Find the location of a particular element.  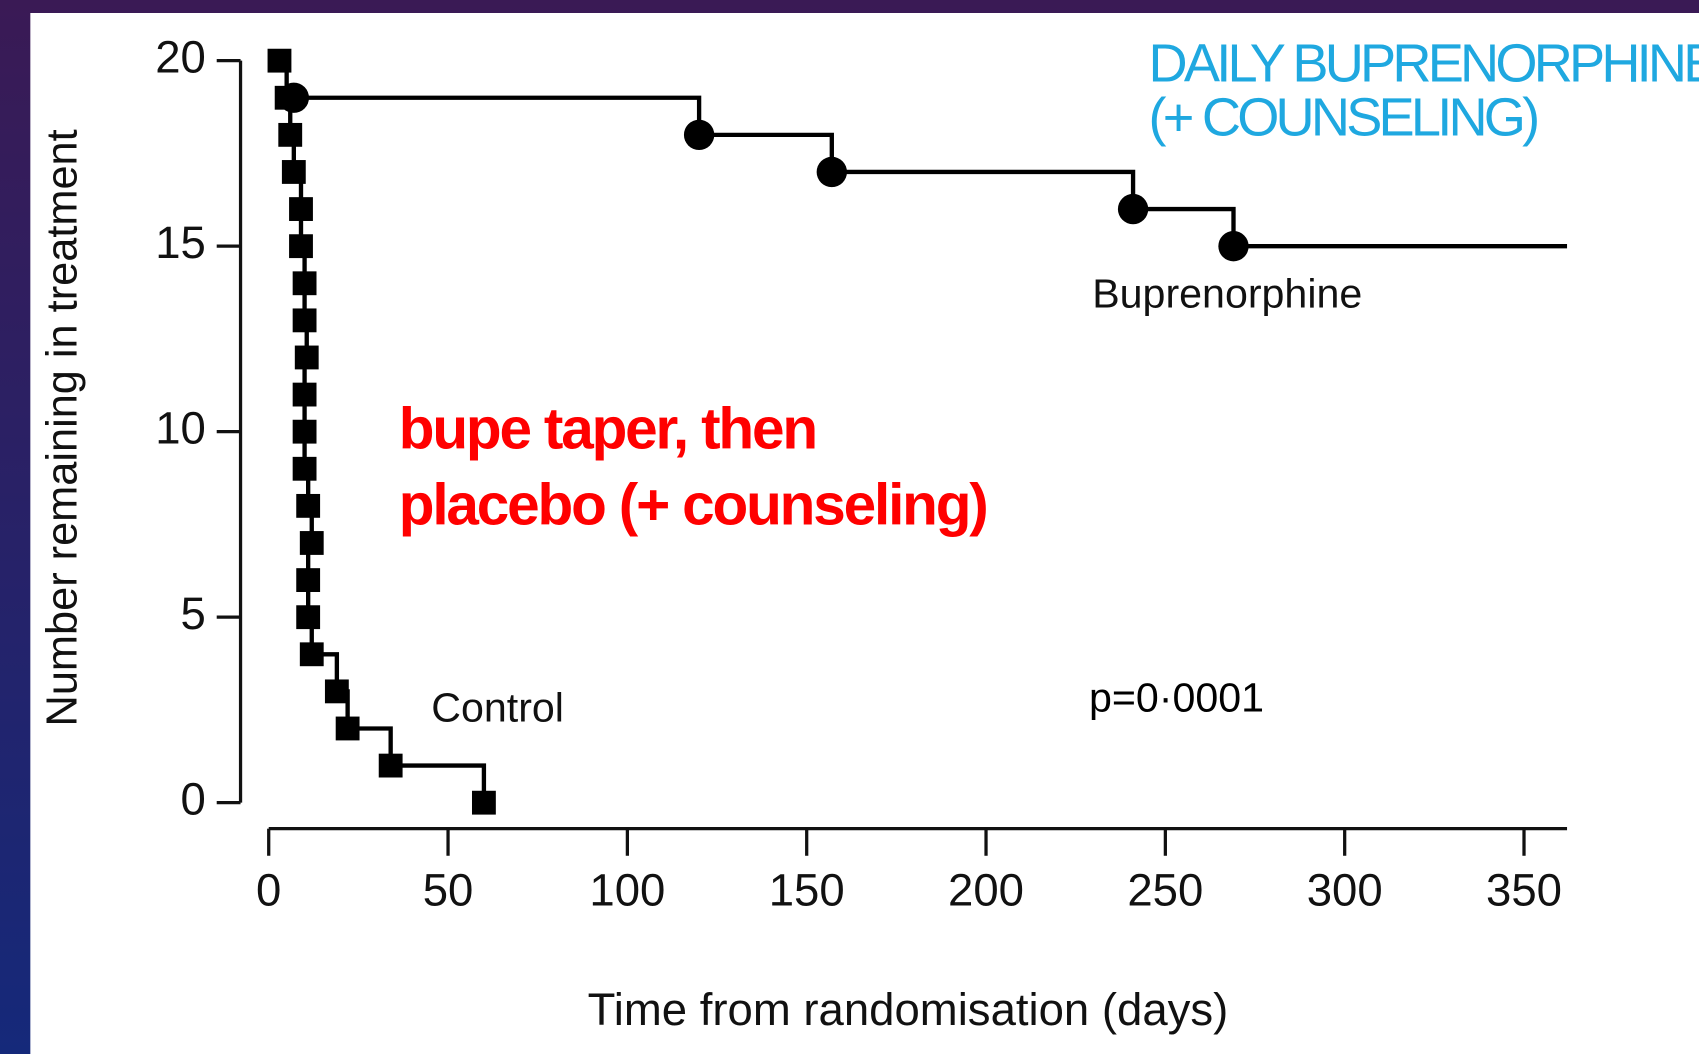

x-tick-label: 250 is located at coordinates (1165, 890).